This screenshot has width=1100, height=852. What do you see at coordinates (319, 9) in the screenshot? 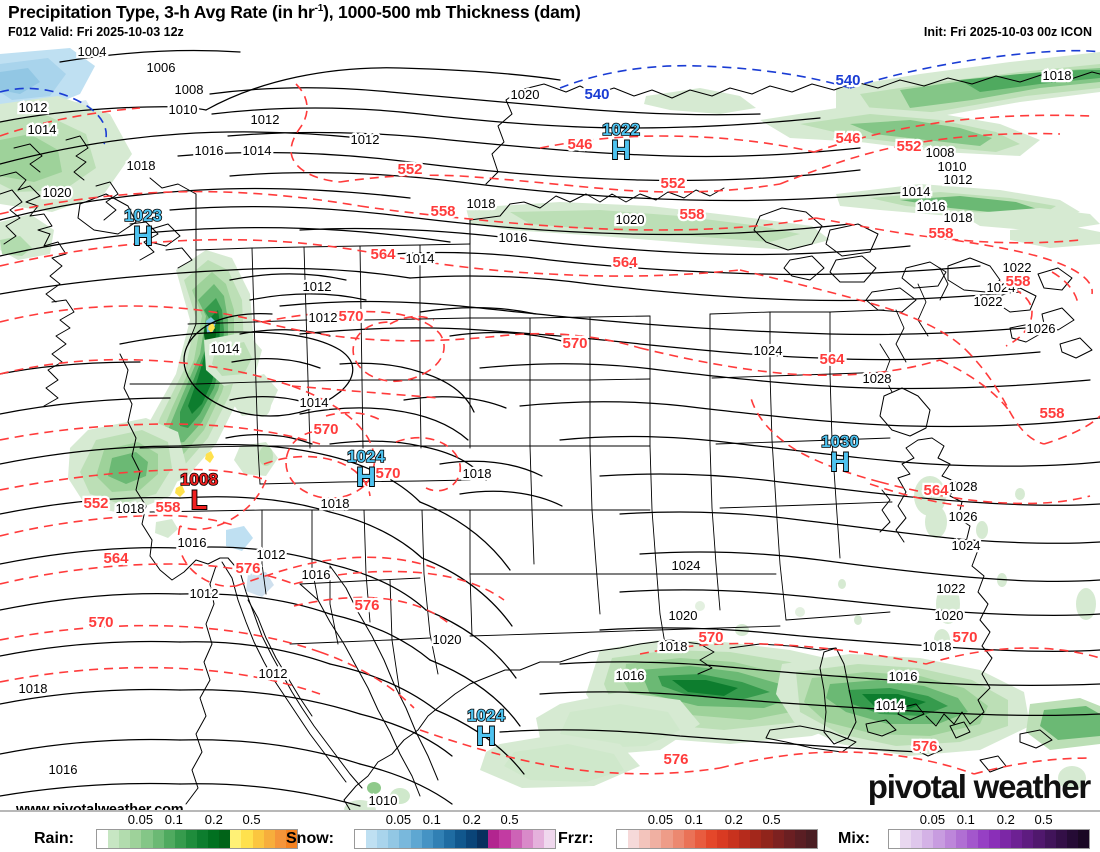
I see `title-exponent: -1` at bounding box center [319, 9].